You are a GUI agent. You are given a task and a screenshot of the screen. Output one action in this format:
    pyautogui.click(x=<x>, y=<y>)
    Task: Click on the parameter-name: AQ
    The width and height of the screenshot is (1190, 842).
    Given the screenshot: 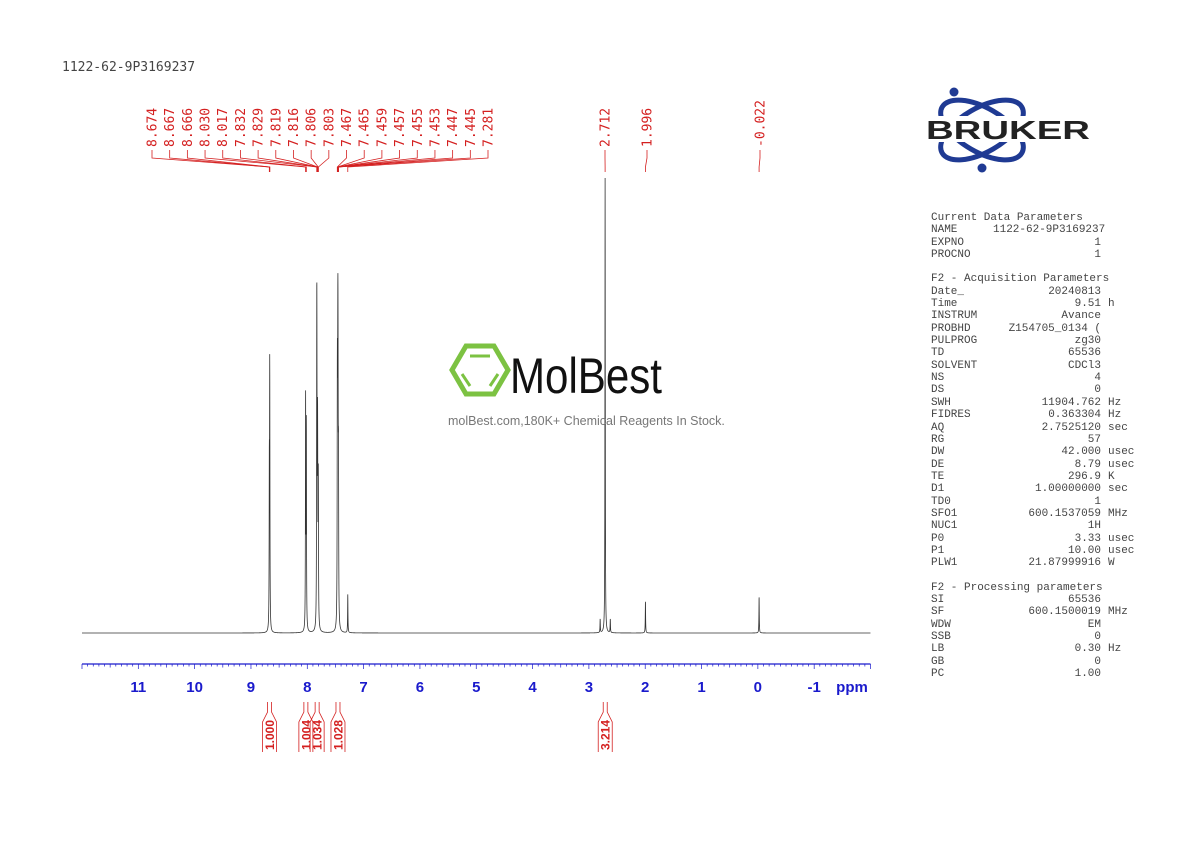 What is the action you would take?
    pyautogui.click(x=938, y=427)
    